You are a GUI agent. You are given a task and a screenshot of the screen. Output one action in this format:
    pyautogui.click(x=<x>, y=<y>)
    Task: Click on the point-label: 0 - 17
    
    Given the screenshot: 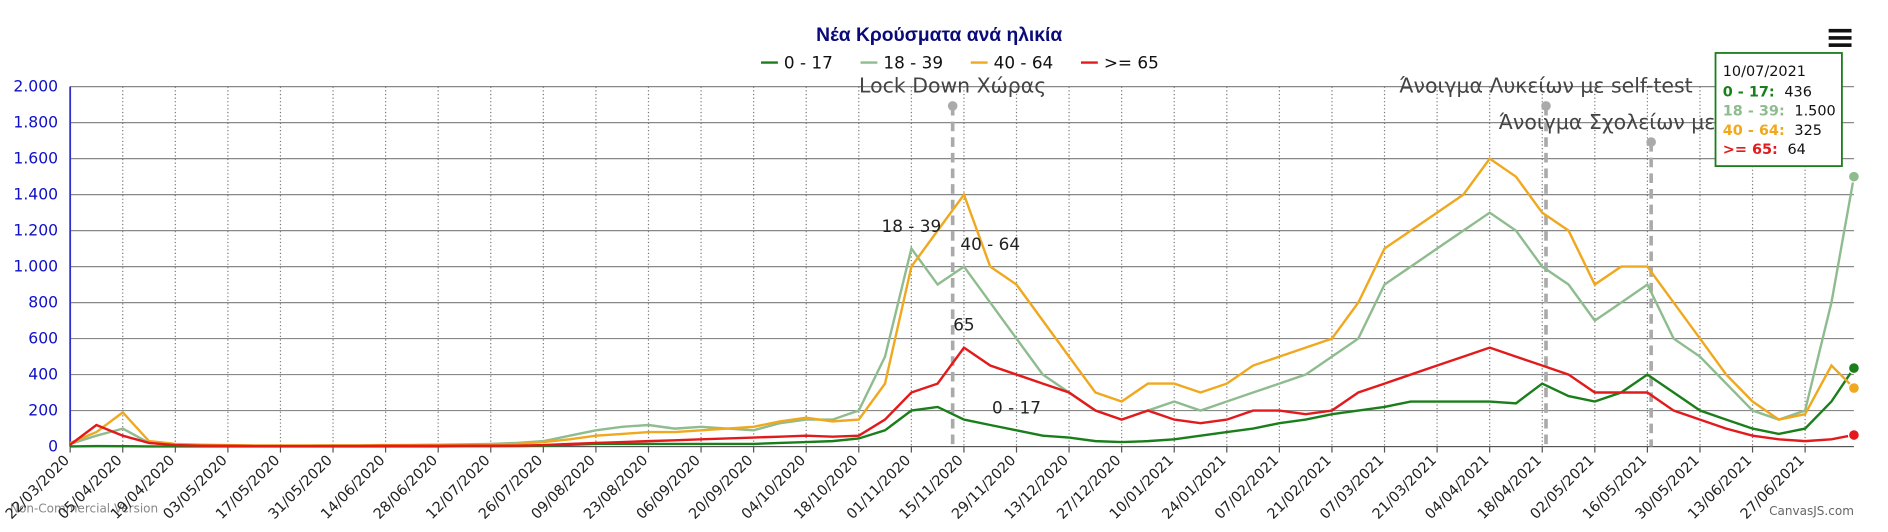 What is the action you would take?
    pyautogui.click(x=1016, y=407)
    